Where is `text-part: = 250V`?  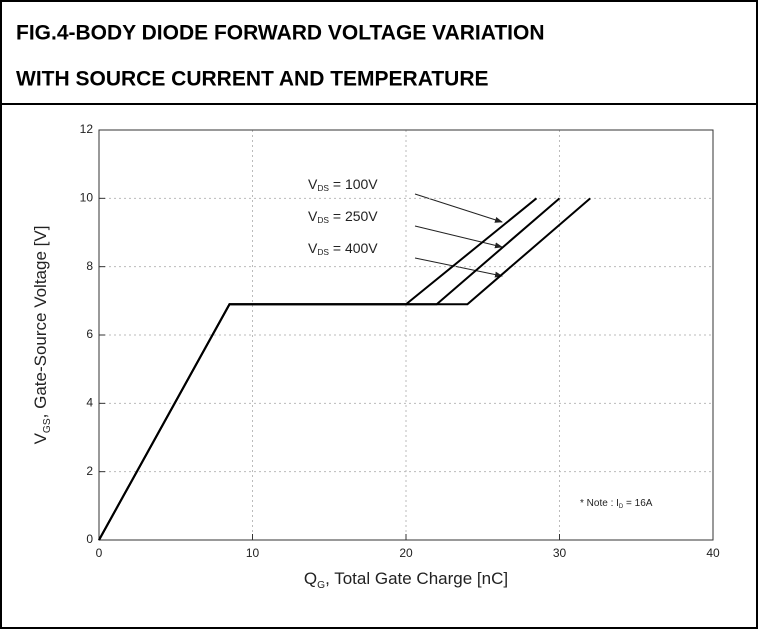 text-part: = 250V is located at coordinates (353, 216).